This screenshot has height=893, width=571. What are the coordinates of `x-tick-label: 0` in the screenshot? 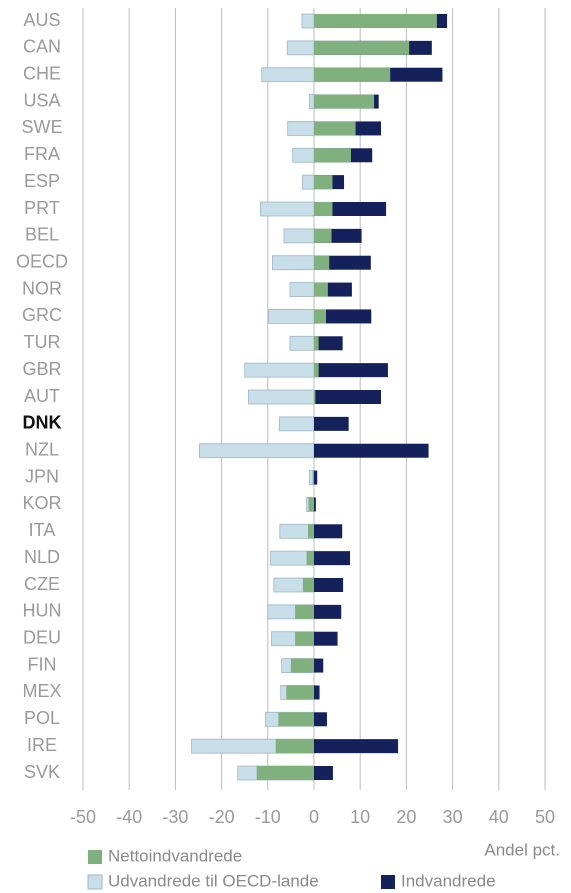 It's located at (314, 817).